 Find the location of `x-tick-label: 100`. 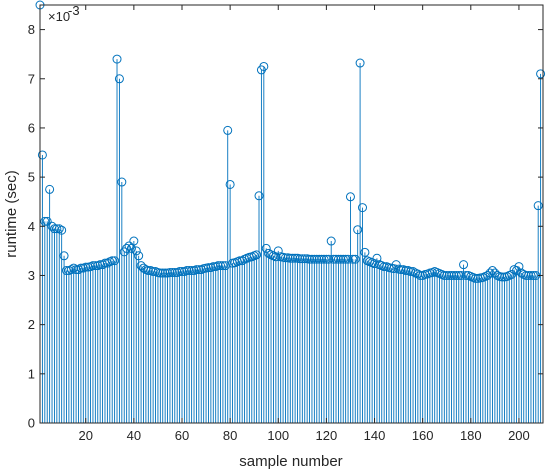

x-tick-label: 100 is located at coordinates (278, 435).